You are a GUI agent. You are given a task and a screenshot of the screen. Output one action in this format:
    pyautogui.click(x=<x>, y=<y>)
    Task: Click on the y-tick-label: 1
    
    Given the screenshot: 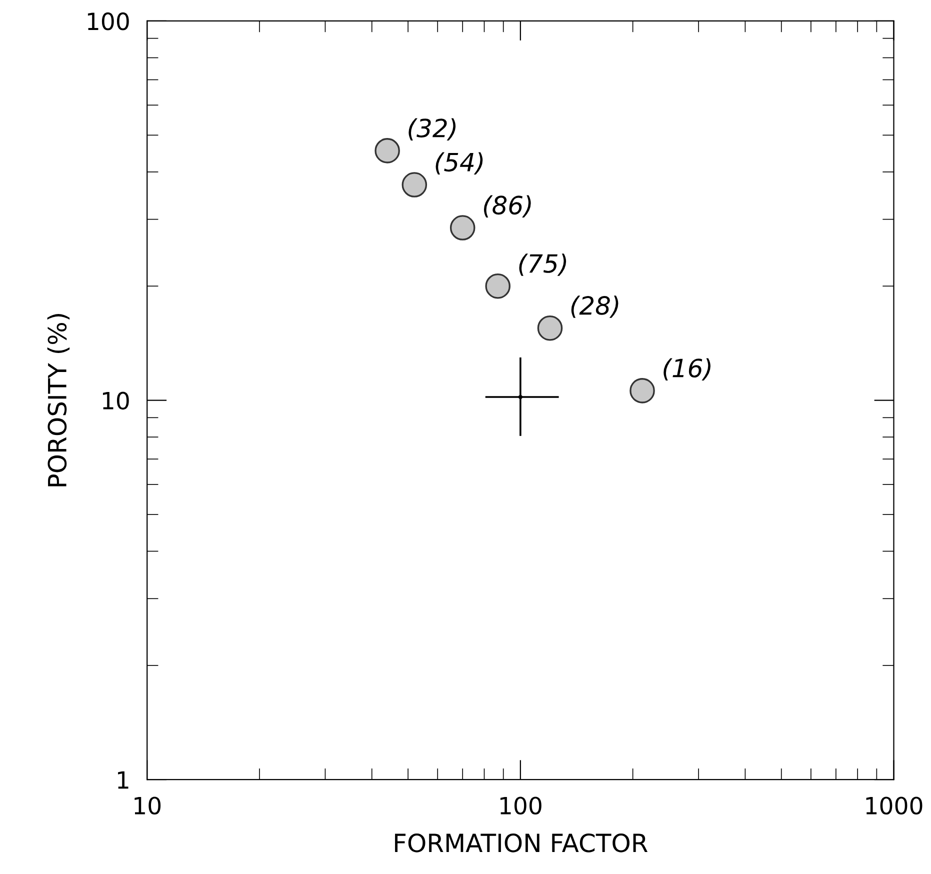 What is the action you would take?
    pyautogui.click(x=123, y=780)
    